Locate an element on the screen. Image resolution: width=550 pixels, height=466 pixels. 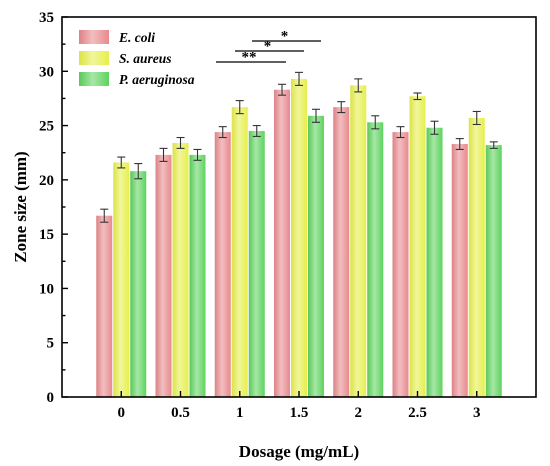
x-tick-label: 1.5 is located at coordinates (299, 413).